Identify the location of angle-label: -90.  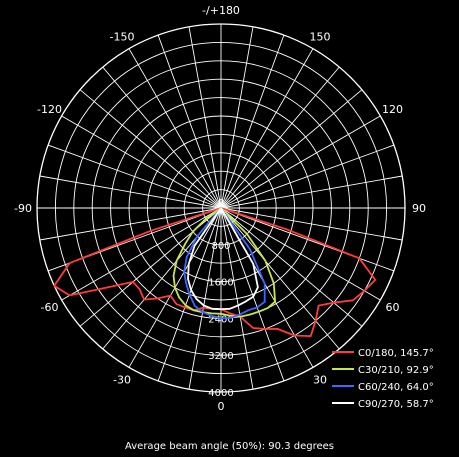
(23, 208).